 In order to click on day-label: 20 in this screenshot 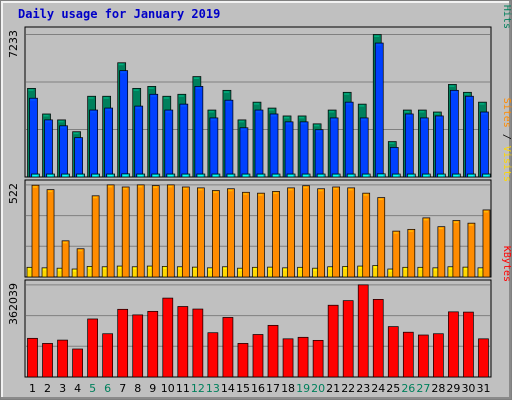, I will do `click(318, 388)`.